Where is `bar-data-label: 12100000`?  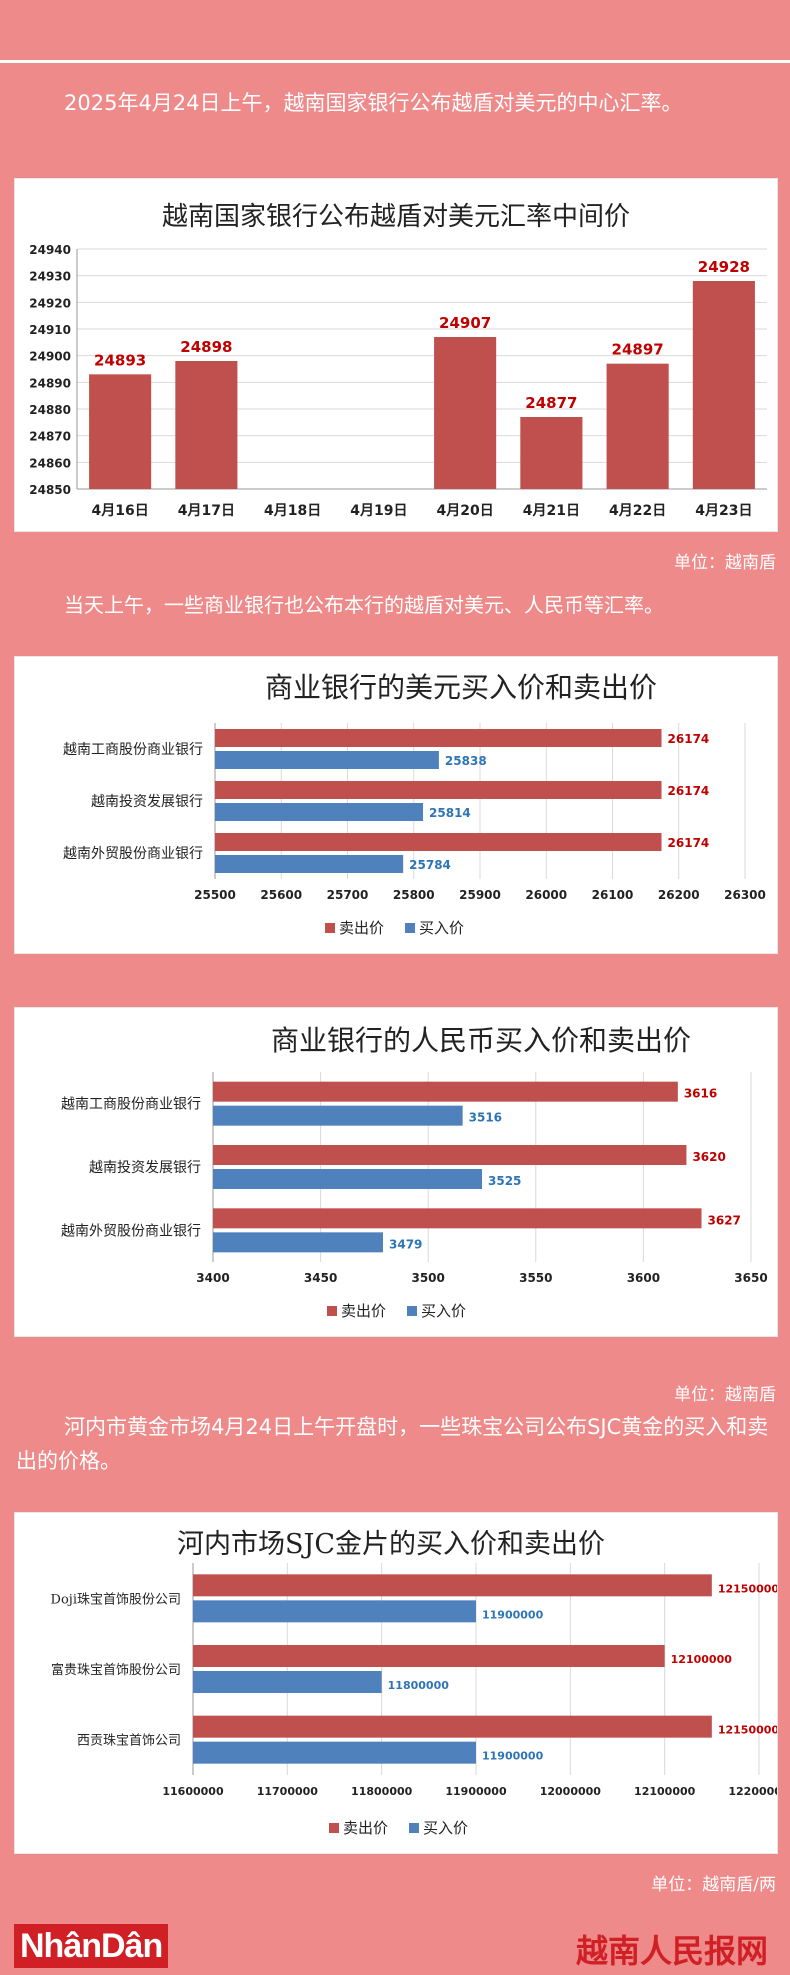 bar-data-label: 12100000 is located at coordinates (702, 1659).